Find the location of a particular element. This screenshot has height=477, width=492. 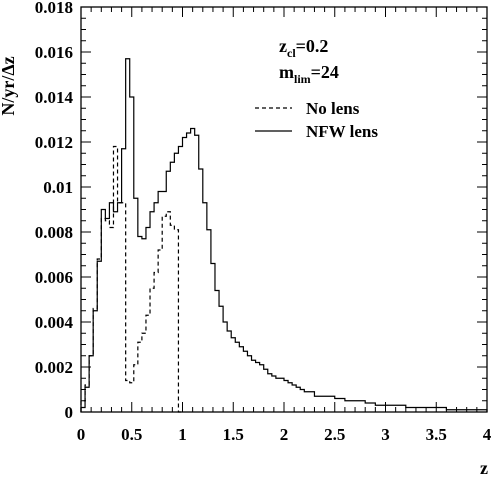

zcl-sub: cl is located at coordinates (291, 53).